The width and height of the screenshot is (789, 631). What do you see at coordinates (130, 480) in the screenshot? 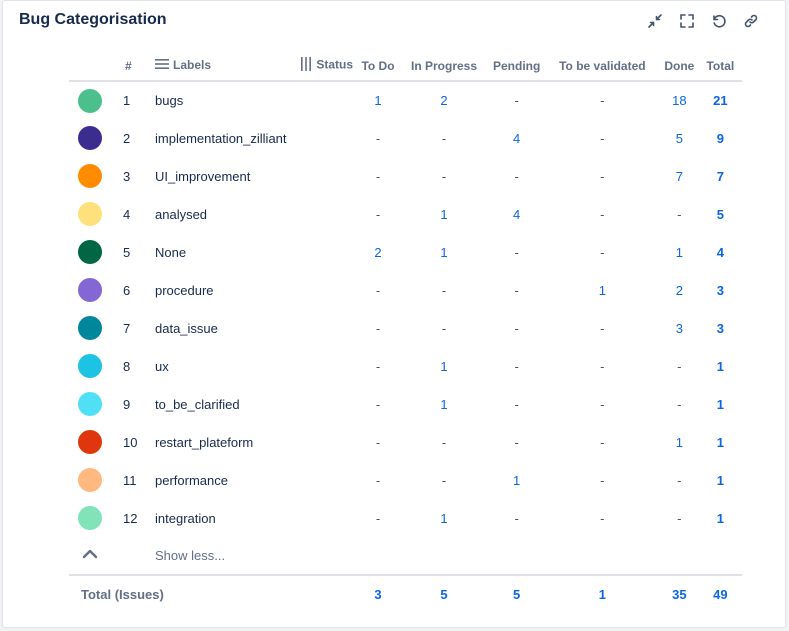
I see `row-number: 11` at bounding box center [130, 480].